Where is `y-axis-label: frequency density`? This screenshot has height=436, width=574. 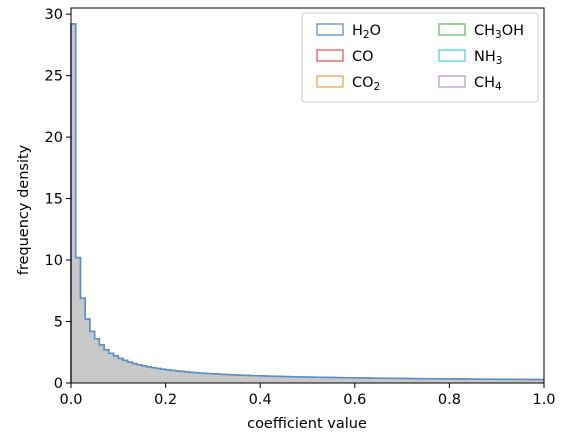 y-axis-label: frequency density is located at coordinates (24, 209).